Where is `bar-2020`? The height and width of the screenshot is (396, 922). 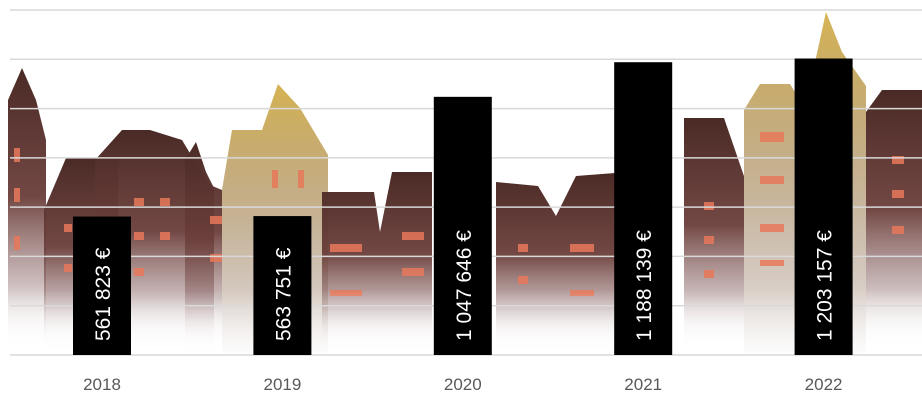 bar-2020 is located at coordinates (462, 226).